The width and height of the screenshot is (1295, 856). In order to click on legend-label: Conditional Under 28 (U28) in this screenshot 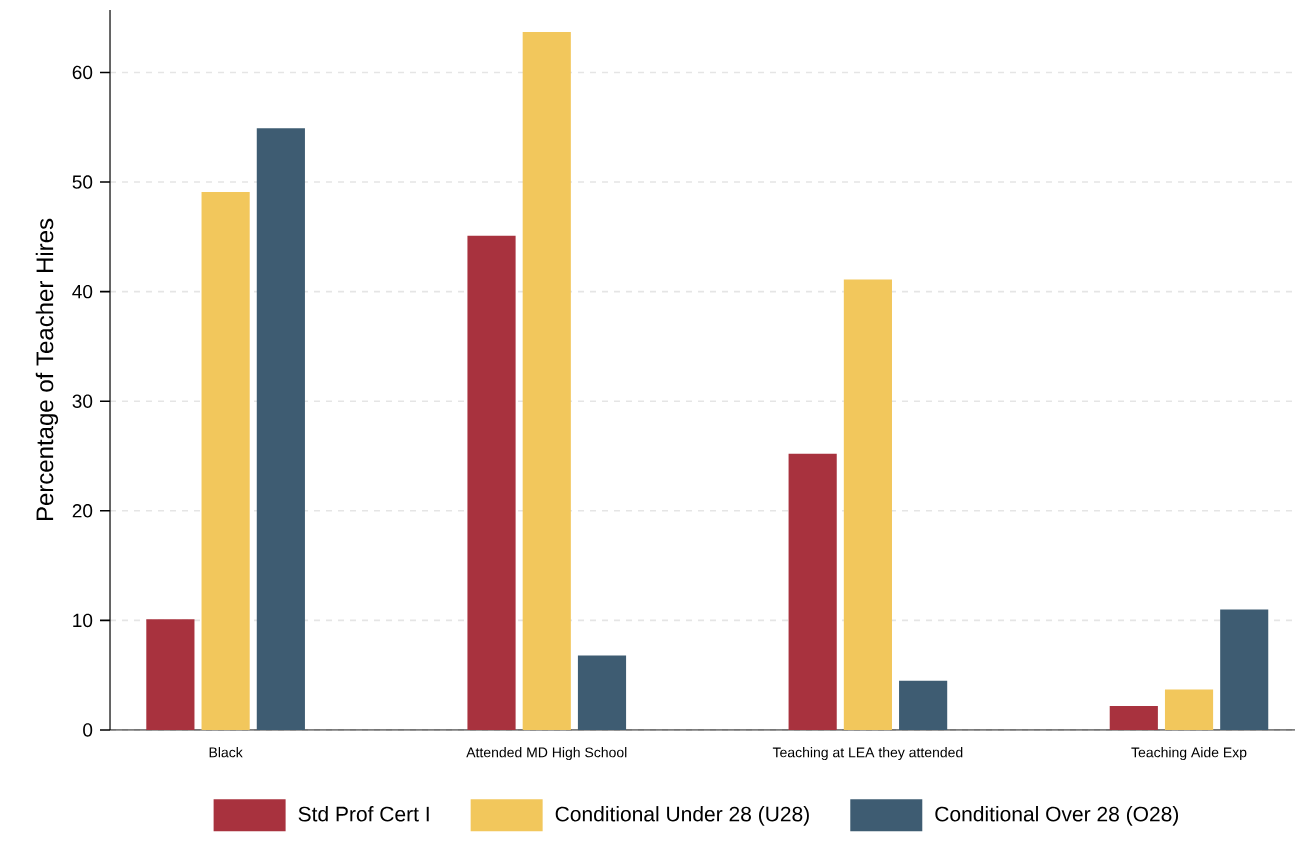, I will do `click(682, 816)`.